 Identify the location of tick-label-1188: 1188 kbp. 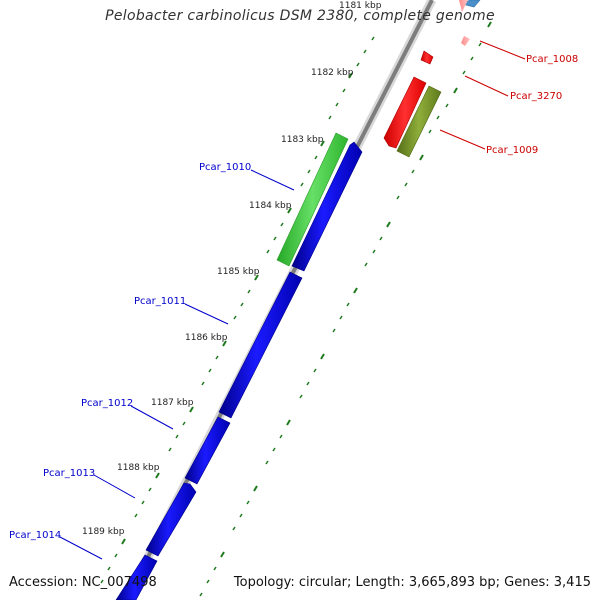
(138, 468).